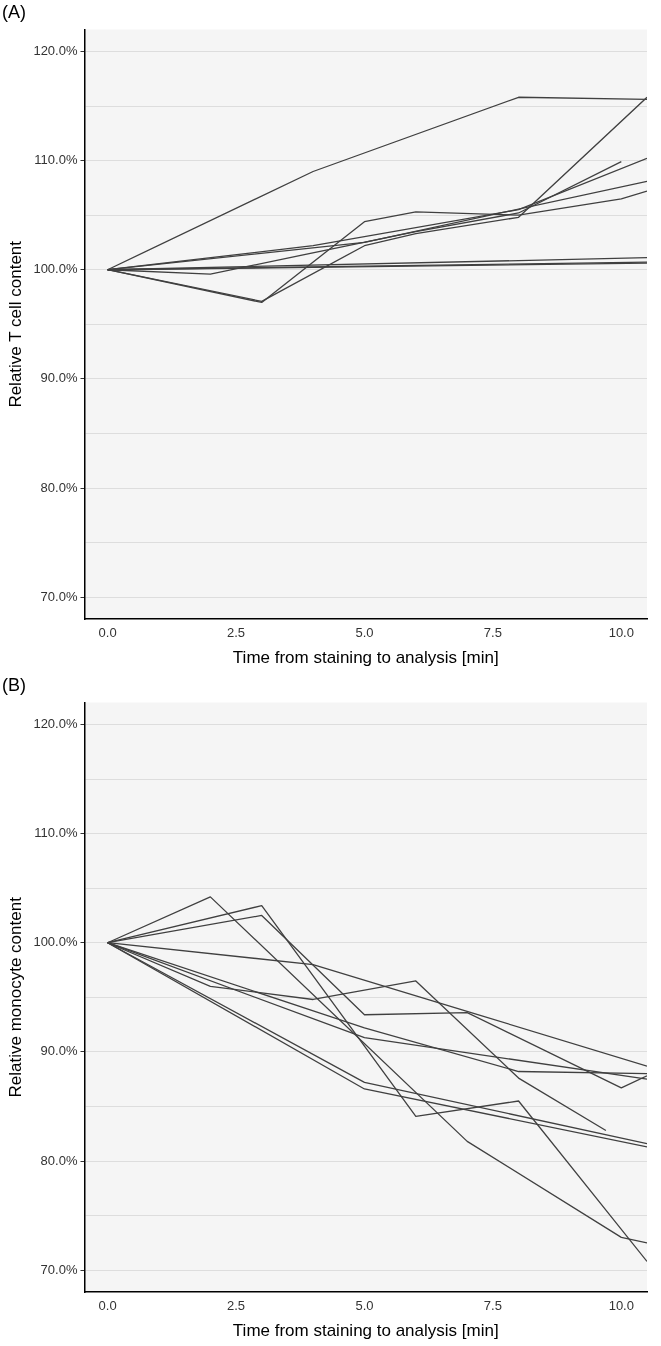 The image size is (661, 1346). Describe the element at coordinates (15, 324) in the screenshot. I see `y-axis-title: Relative T cell content` at that location.